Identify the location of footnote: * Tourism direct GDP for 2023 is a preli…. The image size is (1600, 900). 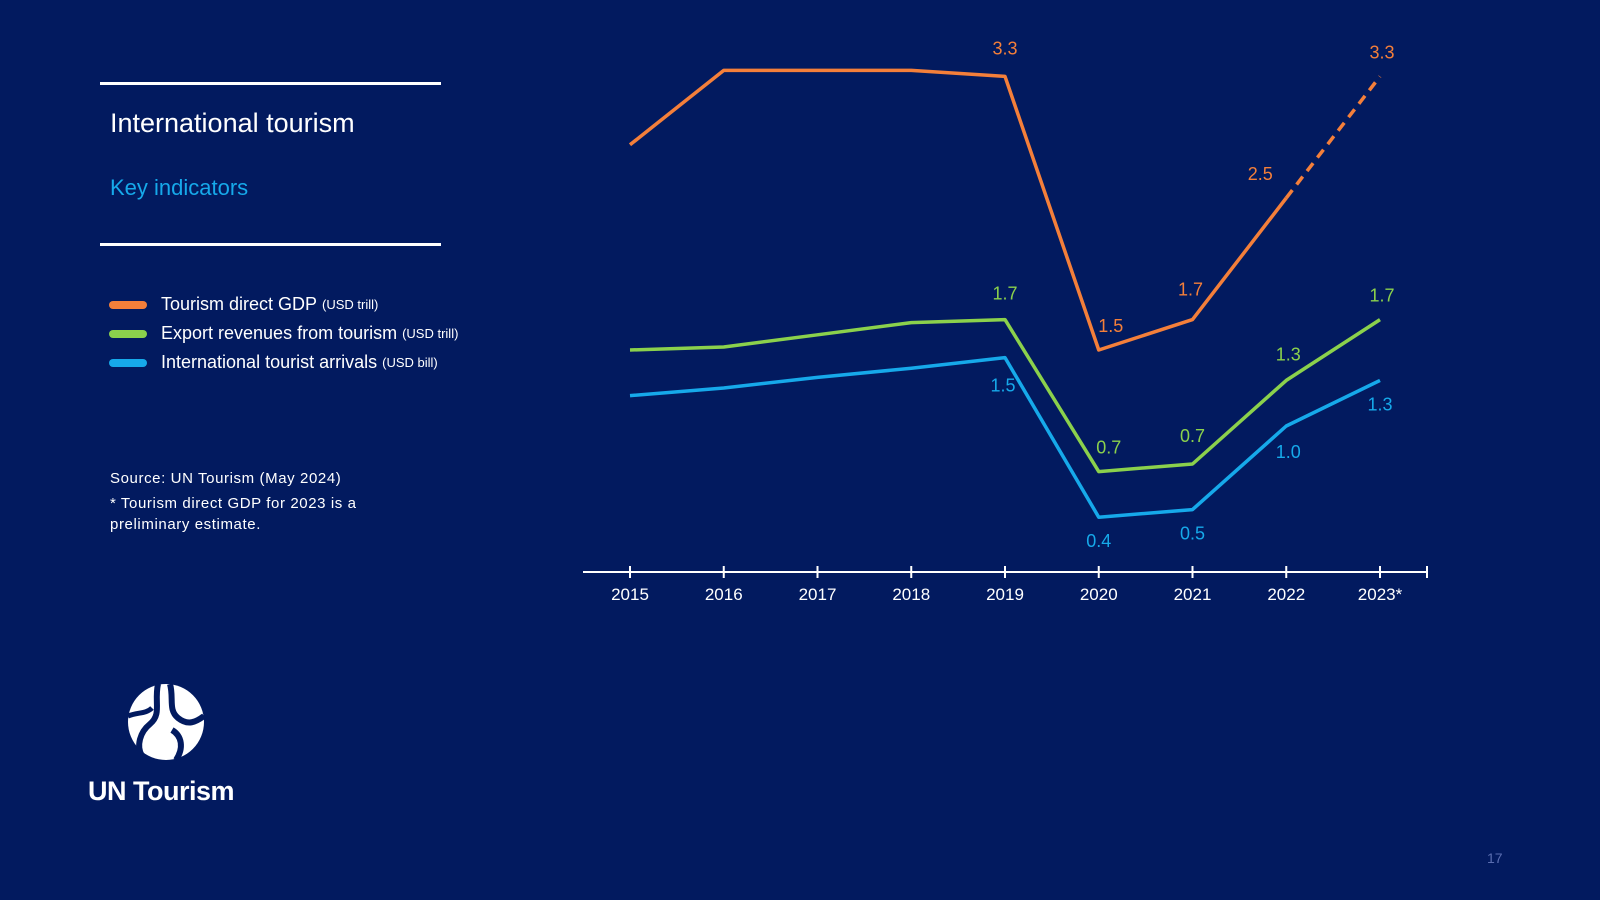
(233, 514).